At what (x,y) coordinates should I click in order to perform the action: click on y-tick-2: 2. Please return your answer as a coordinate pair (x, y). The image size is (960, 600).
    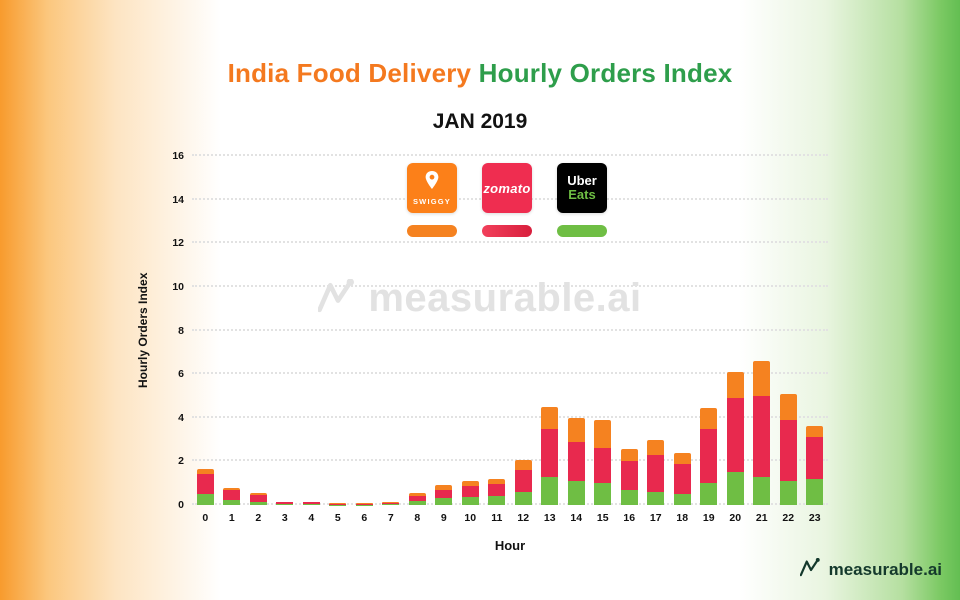
    Looking at the image, I should click on (181, 461).